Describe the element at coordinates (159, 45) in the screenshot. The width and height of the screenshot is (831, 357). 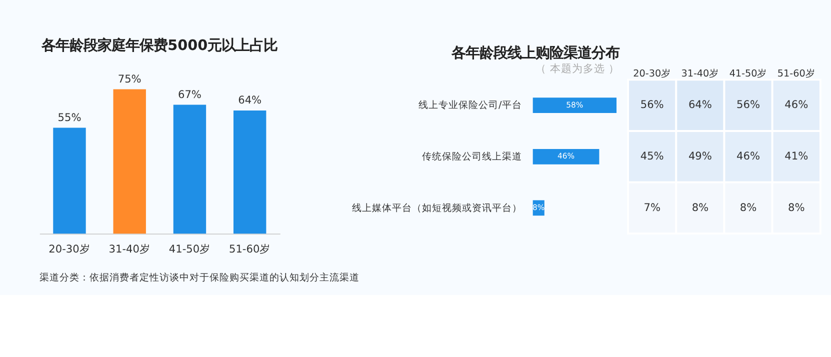
I see `chart-title: 各年龄段家庭年保费5000元以上占比` at that location.